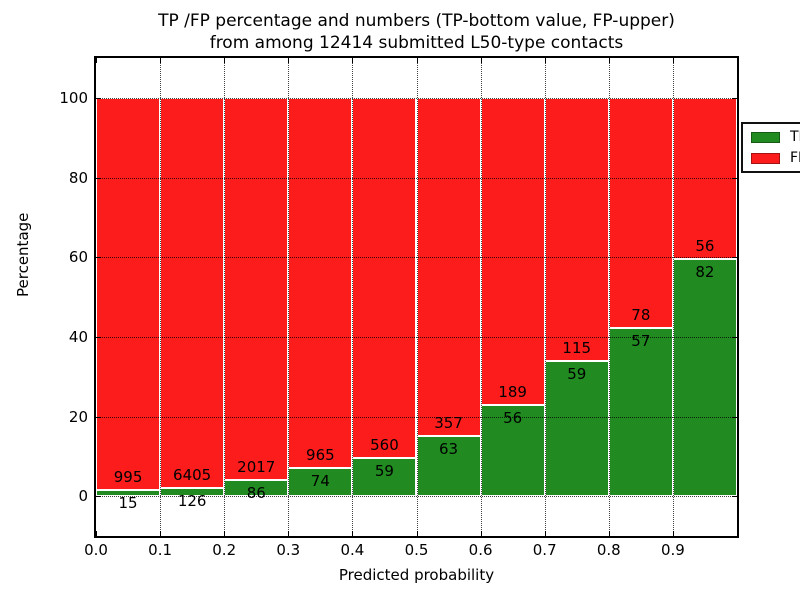  Describe the element at coordinates (795, 158) in the screenshot. I see `legend-label-fp: FP` at that location.